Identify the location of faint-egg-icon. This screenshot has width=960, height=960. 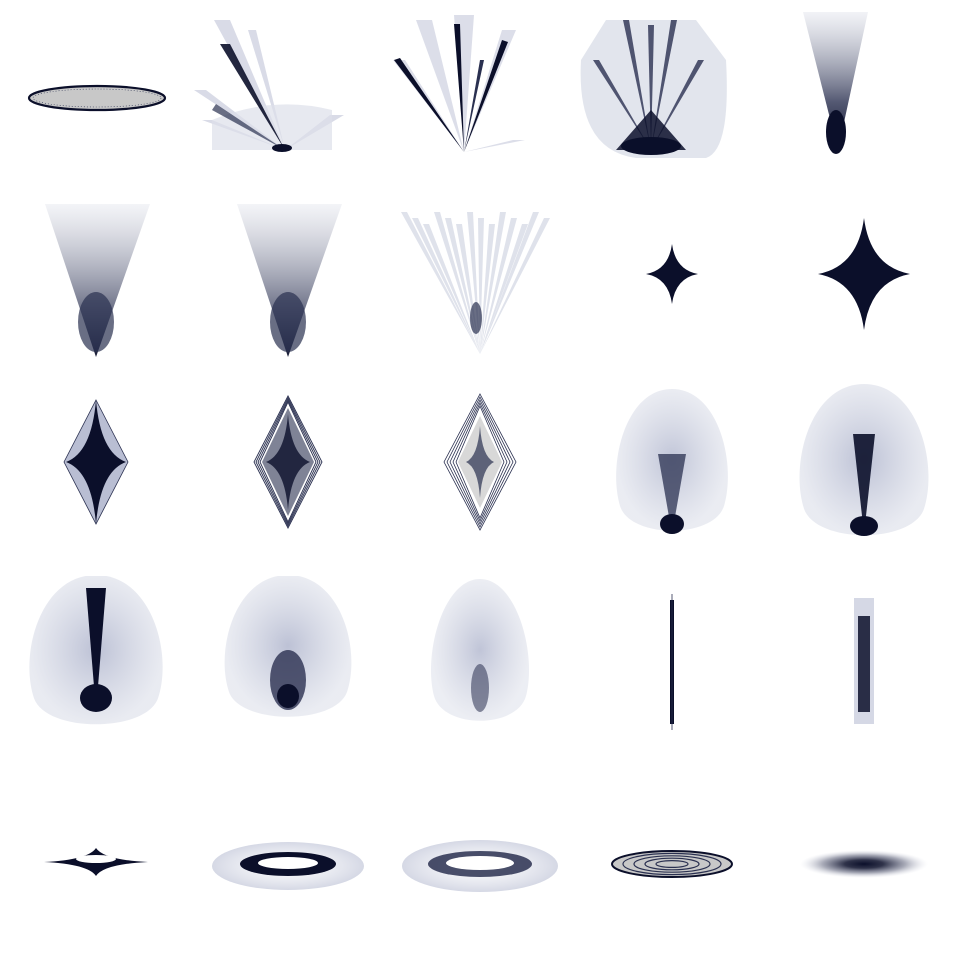
(480, 650).